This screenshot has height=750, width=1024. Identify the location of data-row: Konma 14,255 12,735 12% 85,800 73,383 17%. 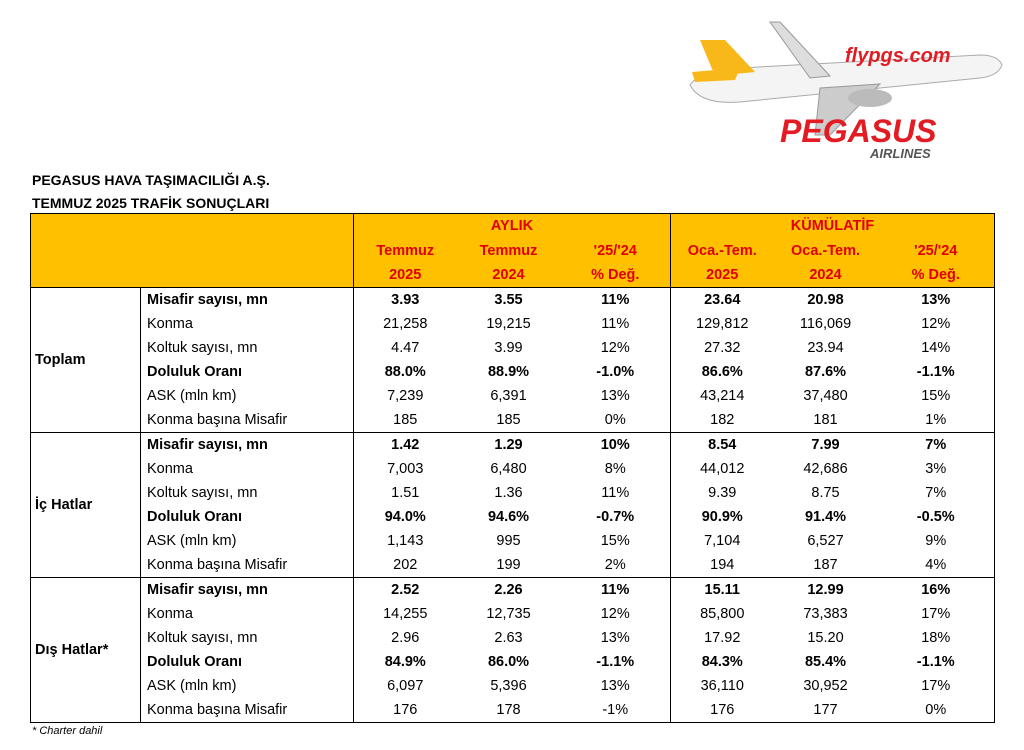
(513, 614).